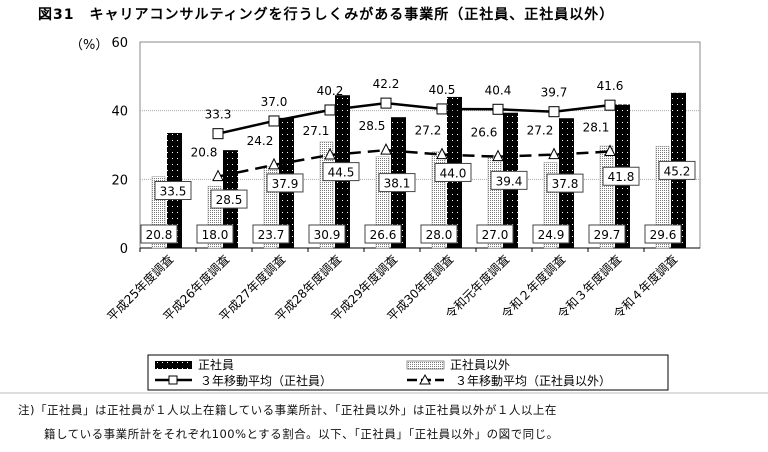  I want to click on line-ma-seishain, so click(414, 118).